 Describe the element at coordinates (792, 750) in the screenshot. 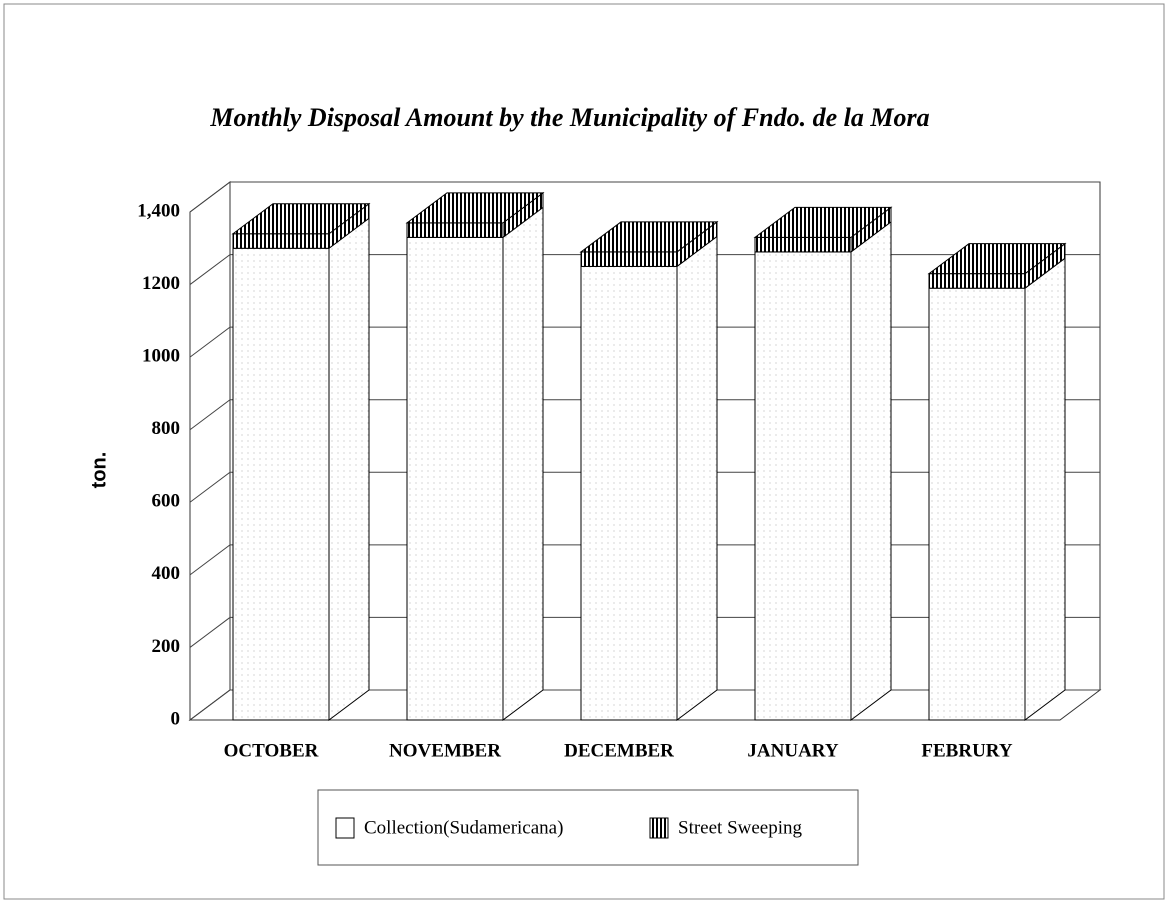

I see `x-tick-label: JANUARY` at that location.